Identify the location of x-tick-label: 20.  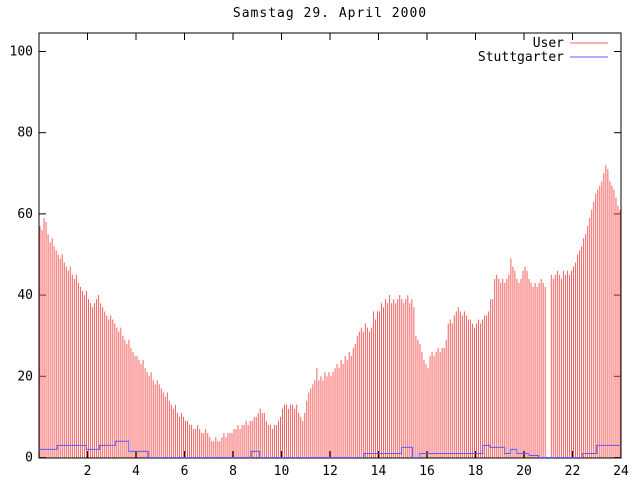
(524, 471).